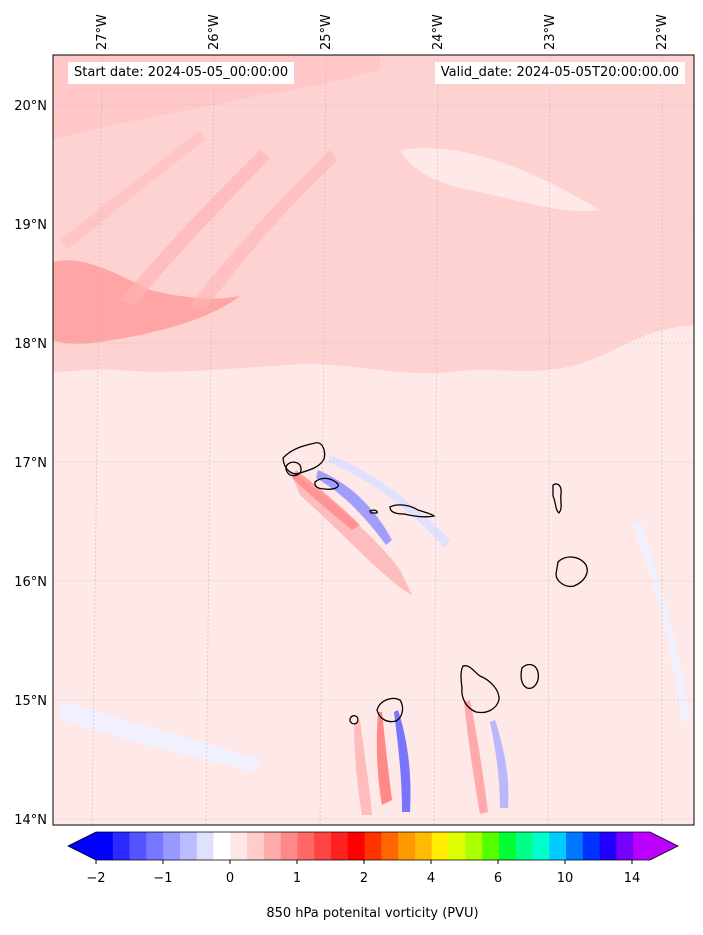 The height and width of the screenshot is (935, 703). I want to click on island-santa-luzia, so click(373, 511).